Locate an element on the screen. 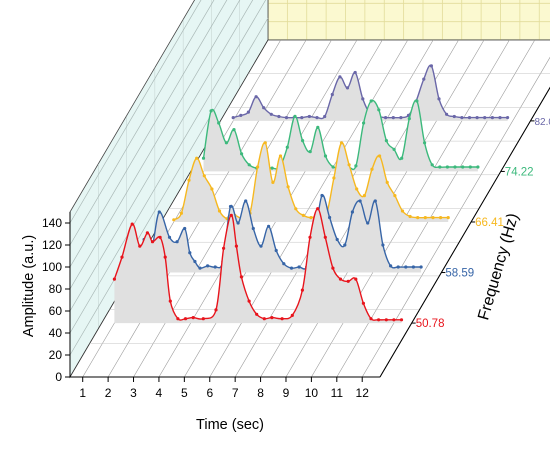 Image resolution: width=550 pixels, height=465 pixels. y-tick-label: 100 is located at coordinates (52, 267).